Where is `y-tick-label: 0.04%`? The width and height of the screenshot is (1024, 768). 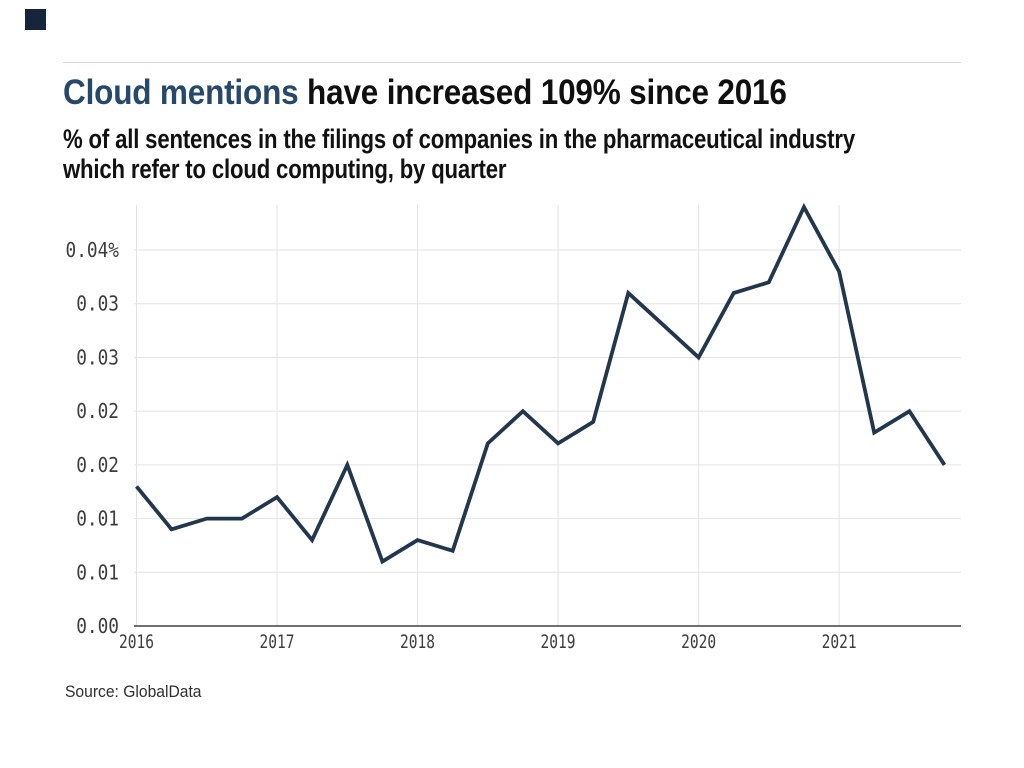
y-tick-label: 0.04% is located at coordinates (93, 250).